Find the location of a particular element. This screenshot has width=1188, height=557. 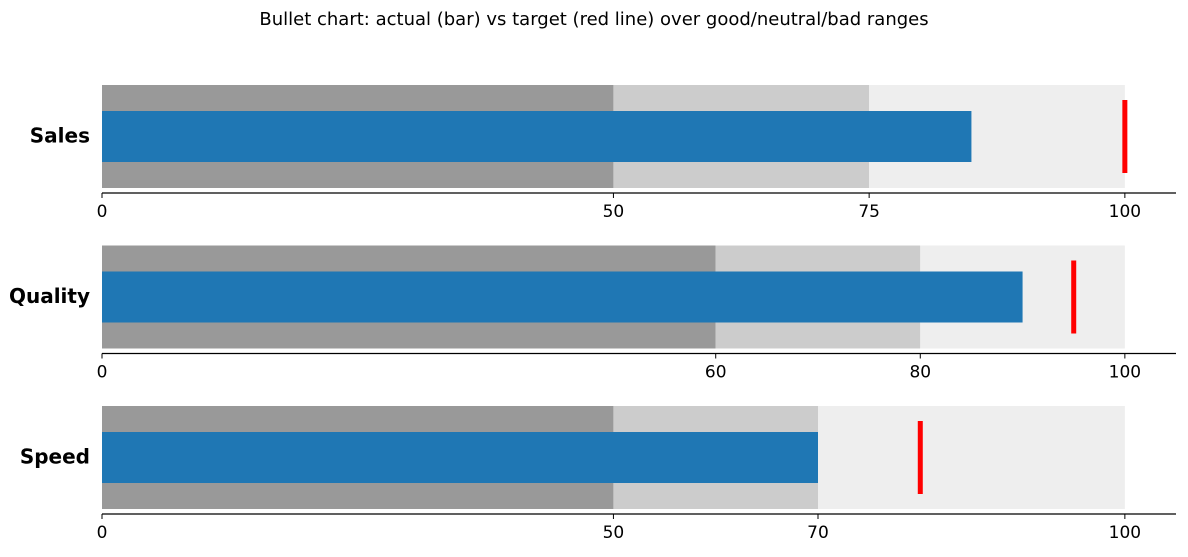

range-band is located at coordinates (971, 457).